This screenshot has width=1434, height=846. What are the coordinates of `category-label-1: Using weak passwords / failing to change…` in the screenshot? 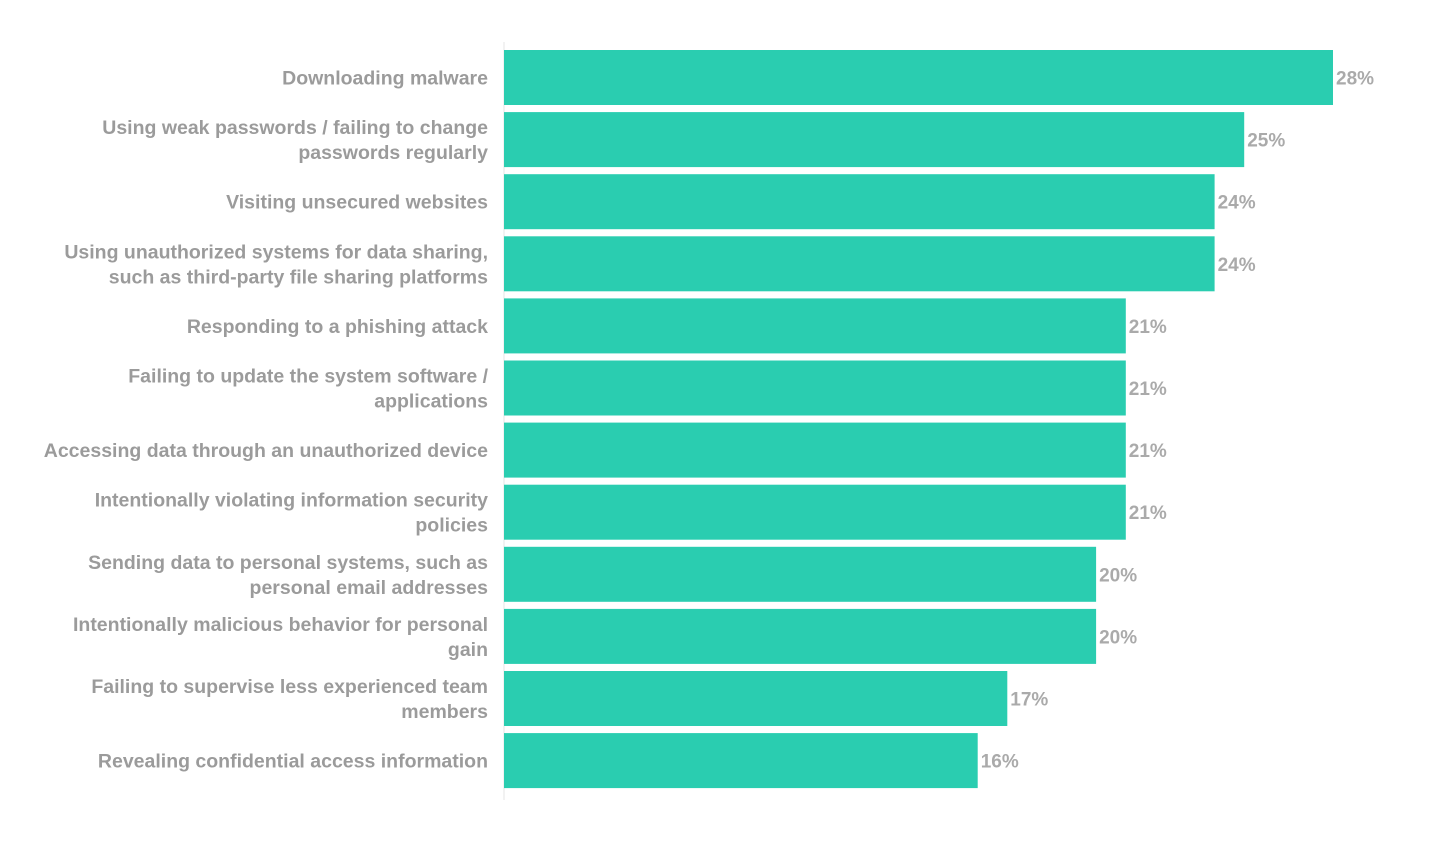 It's located at (295, 140).